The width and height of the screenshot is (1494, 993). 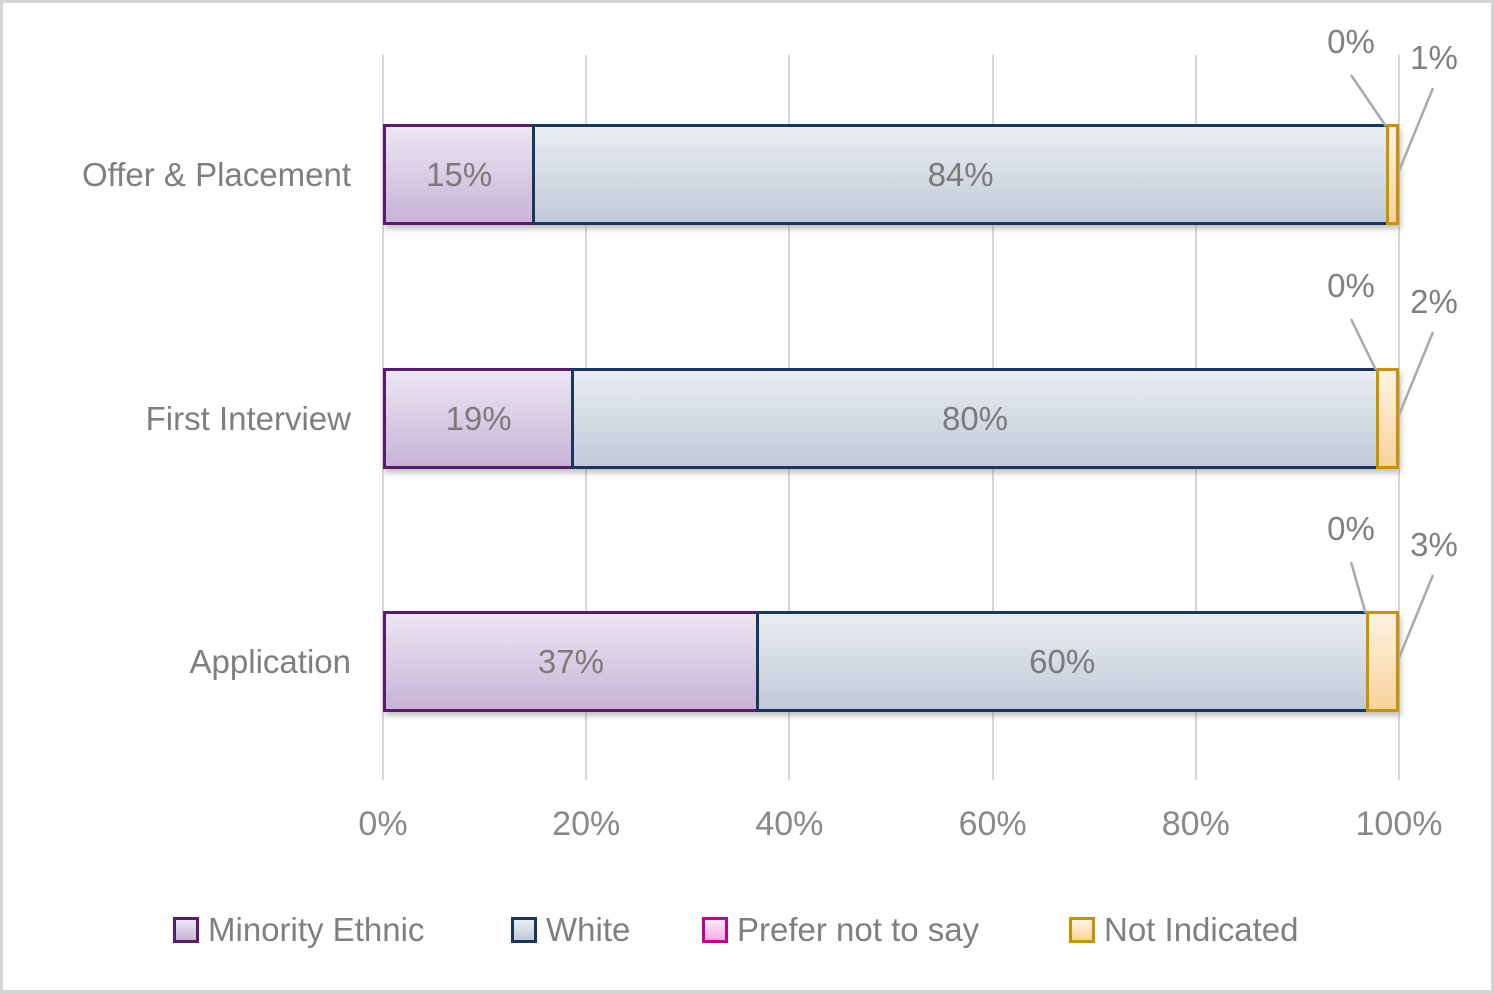 What do you see at coordinates (1399, 824) in the screenshot?
I see `x-axis-tick-label: 100%` at bounding box center [1399, 824].